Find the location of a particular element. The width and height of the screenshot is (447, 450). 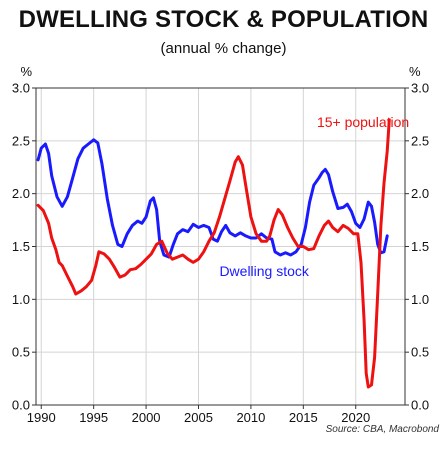

y-tick-label-right: 3.0 is located at coordinates (420, 88).